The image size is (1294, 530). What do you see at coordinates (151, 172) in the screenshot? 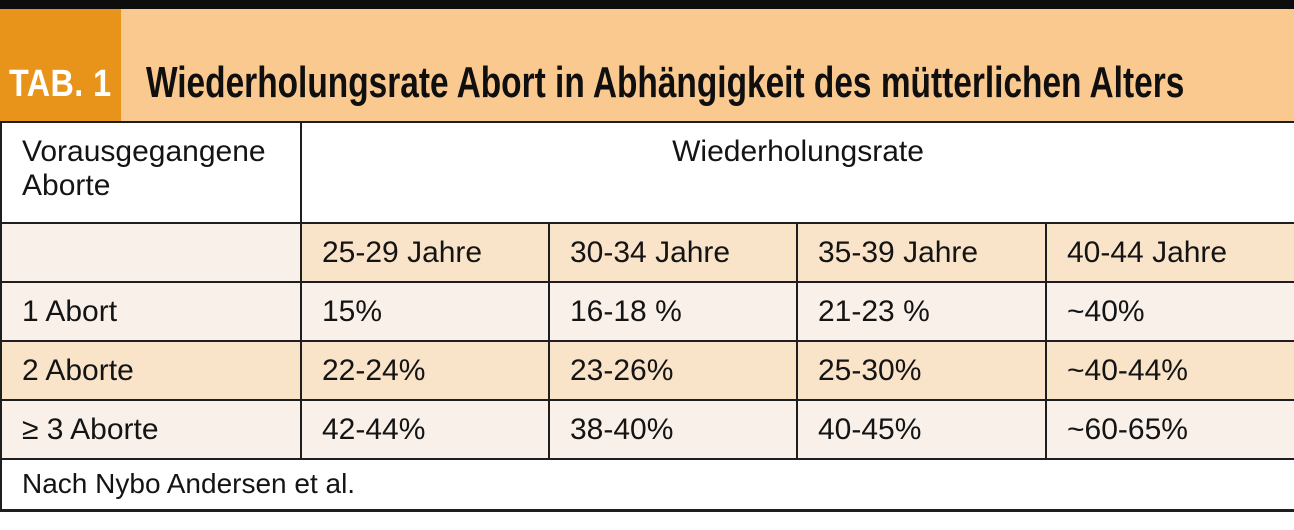
I see `corner-header-cell: Vorausgegangene Aborte` at bounding box center [151, 172].